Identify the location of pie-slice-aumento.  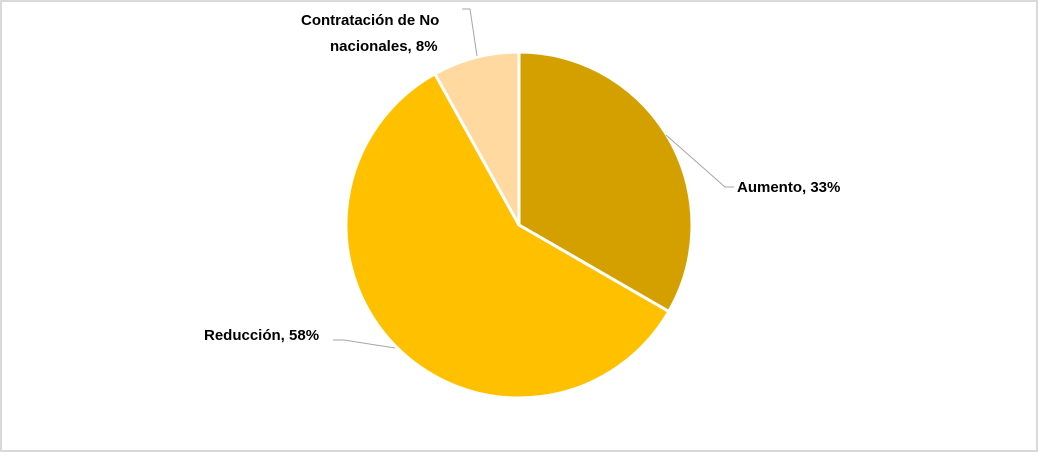
(605, 181).